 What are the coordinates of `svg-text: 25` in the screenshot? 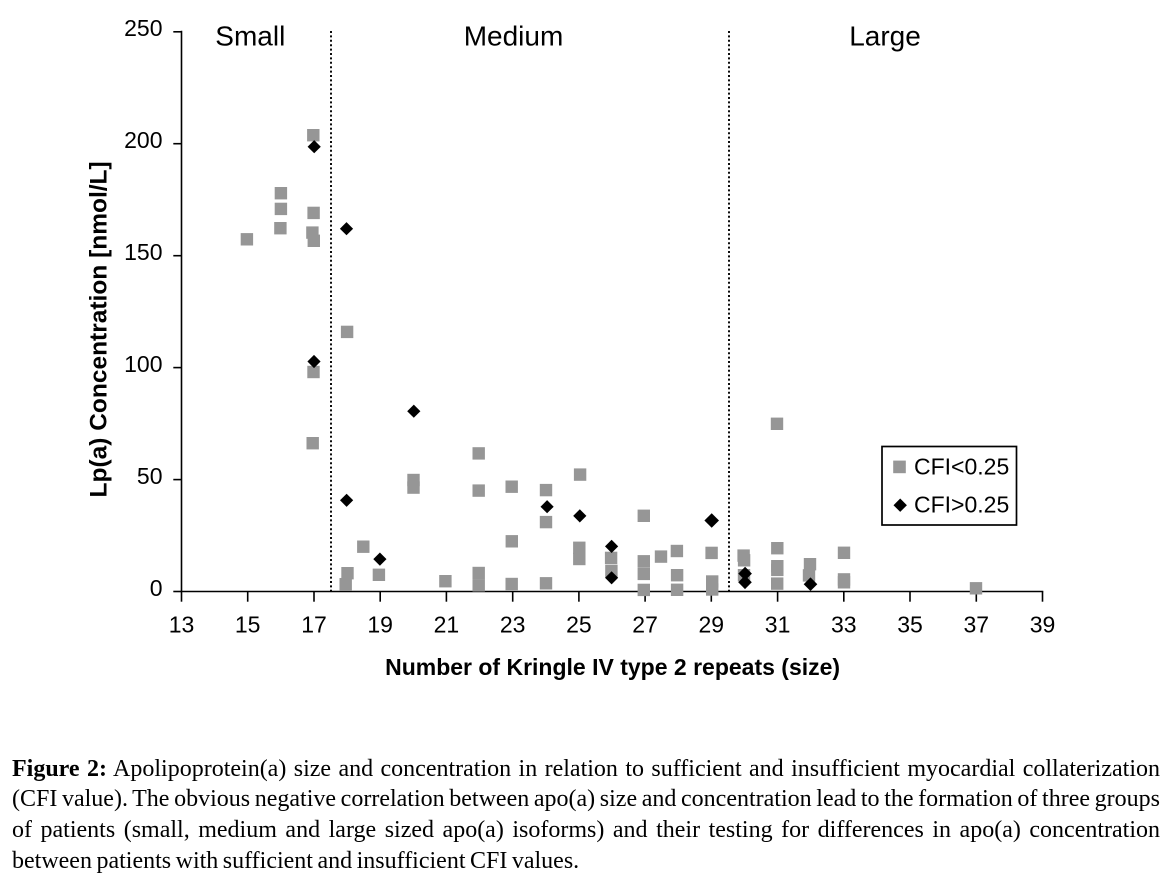 It's located at (579, 625).